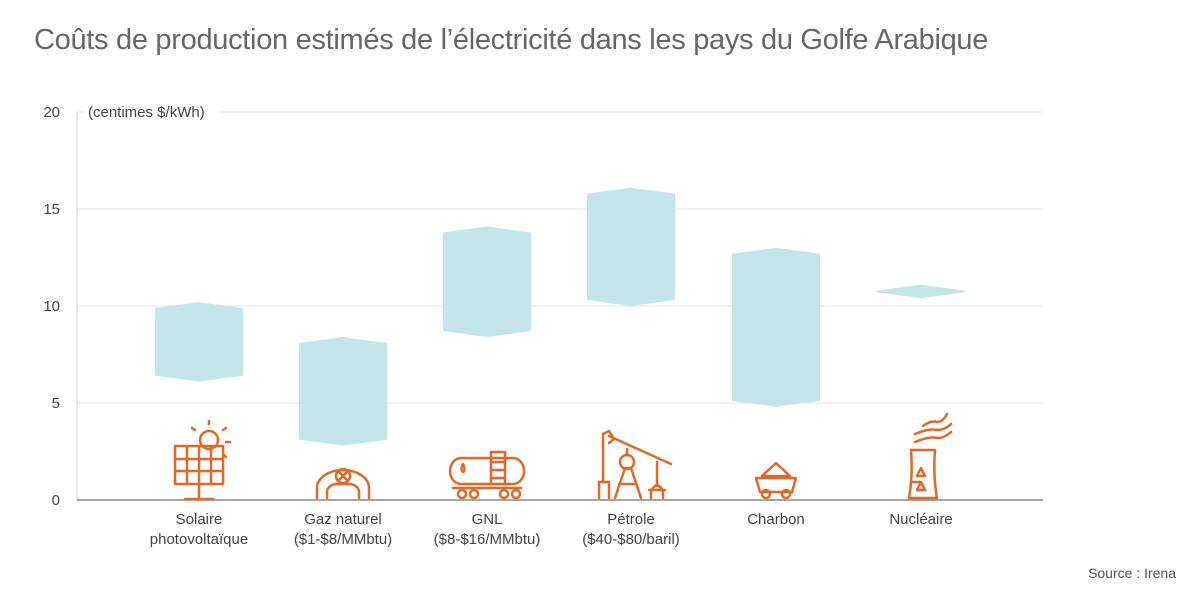 The width and height of the screenshot is (1200, 600). Describe the element at coordinates (51, 209) in the screenshot. I see `y-tick-label: 15` at that location.